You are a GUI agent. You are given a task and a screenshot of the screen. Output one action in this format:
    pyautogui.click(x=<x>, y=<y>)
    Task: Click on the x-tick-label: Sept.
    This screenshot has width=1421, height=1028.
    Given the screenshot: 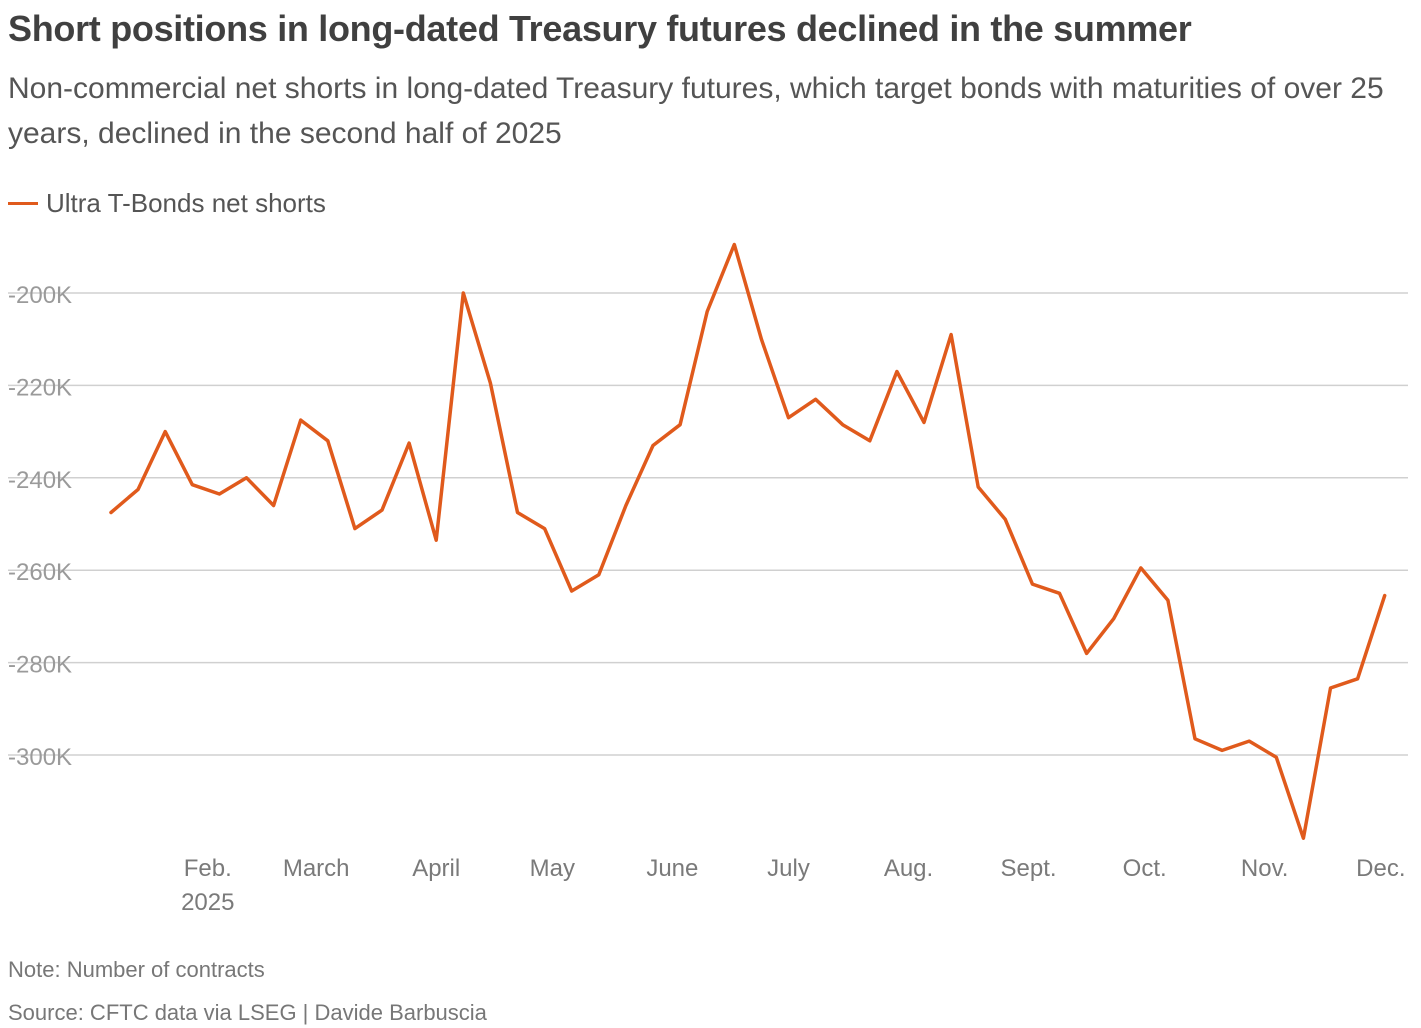 What is the action you would take?
    pyautogui.click(x=1029, y=868)
    